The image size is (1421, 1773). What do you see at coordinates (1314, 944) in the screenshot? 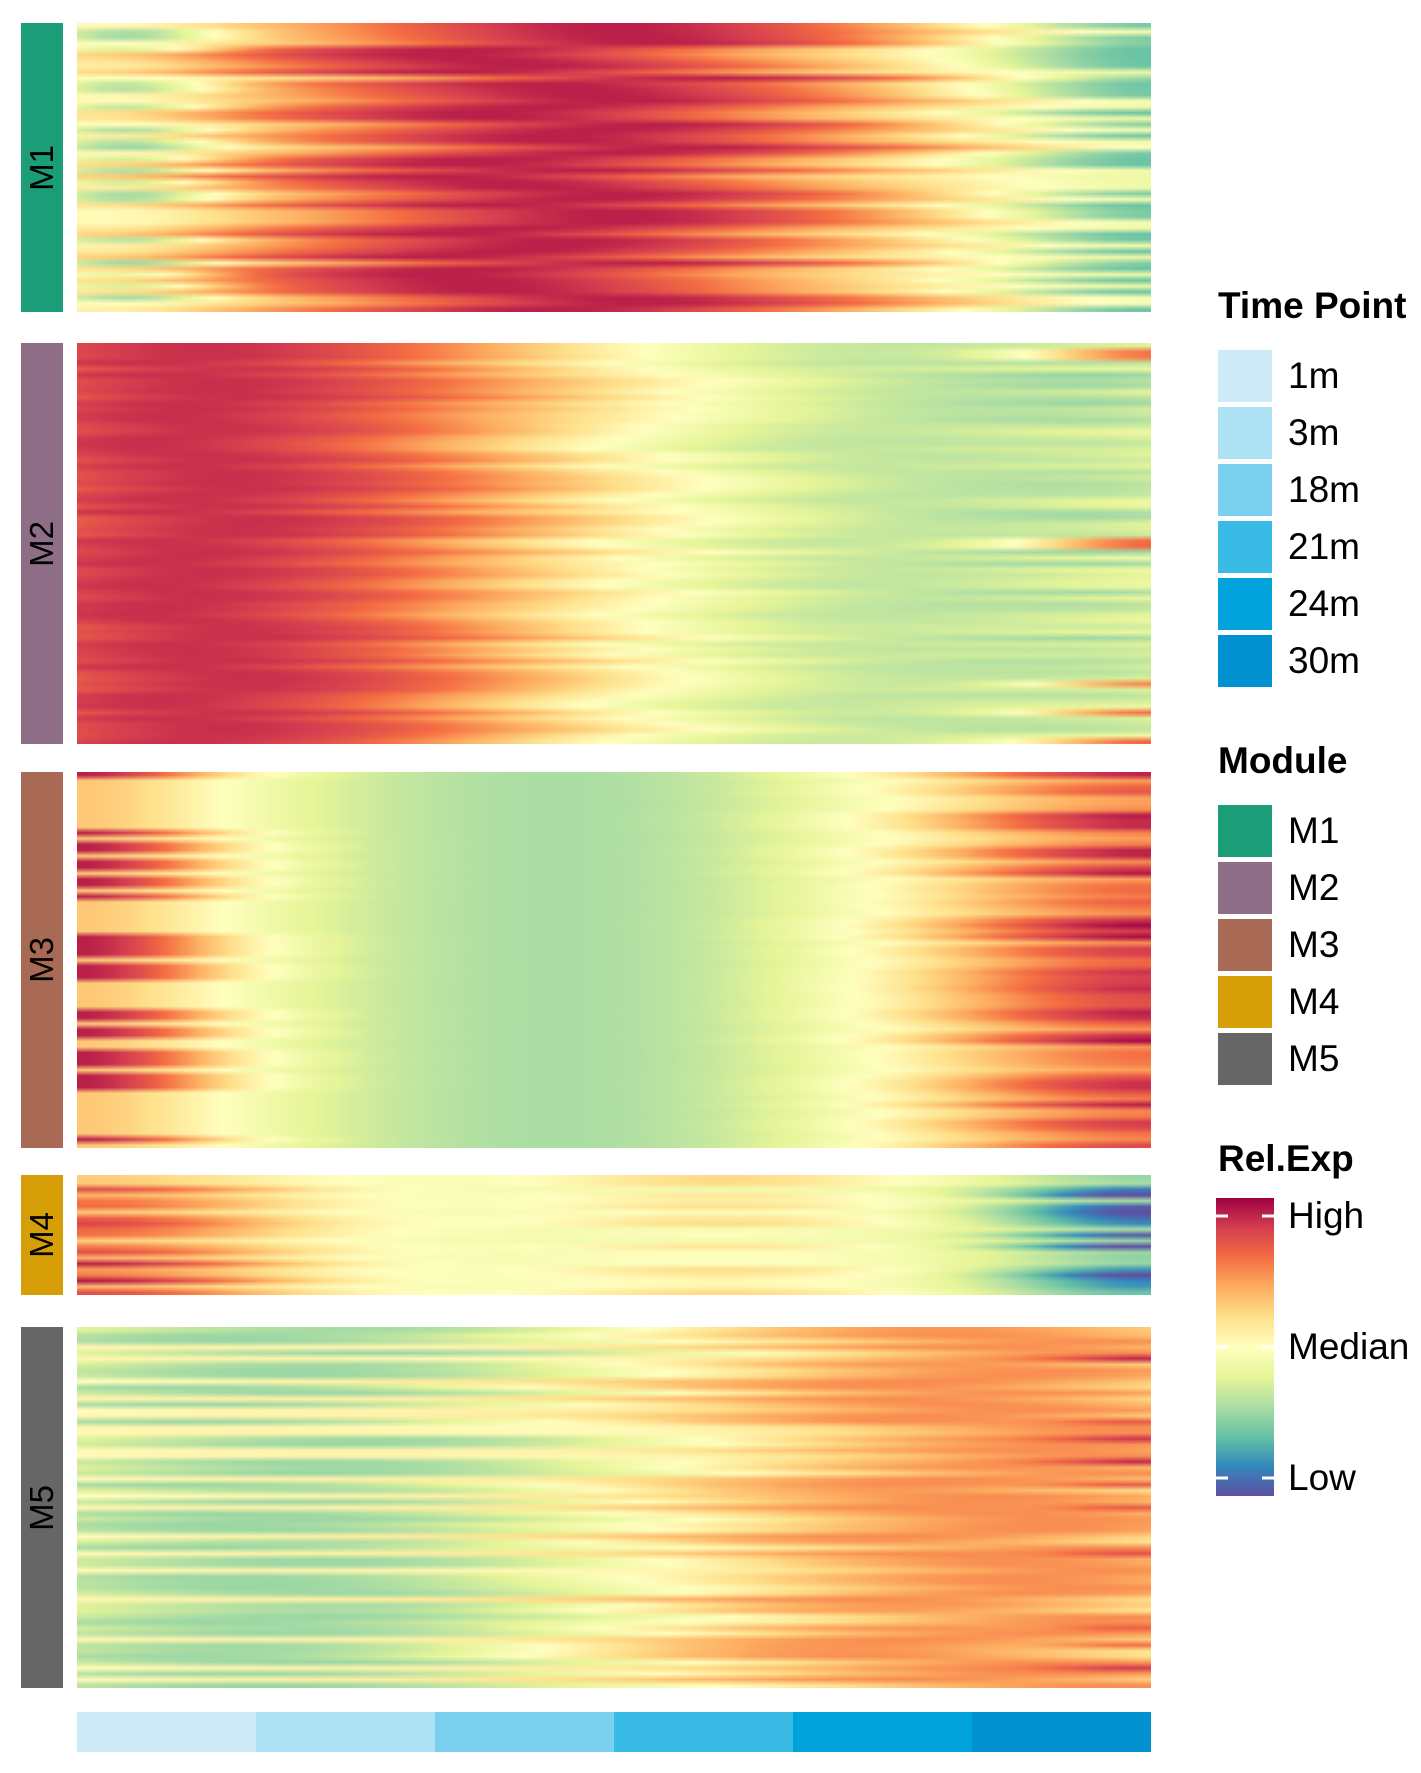
I see `module-legend-label: M3` at bounding box center [1314, 944].